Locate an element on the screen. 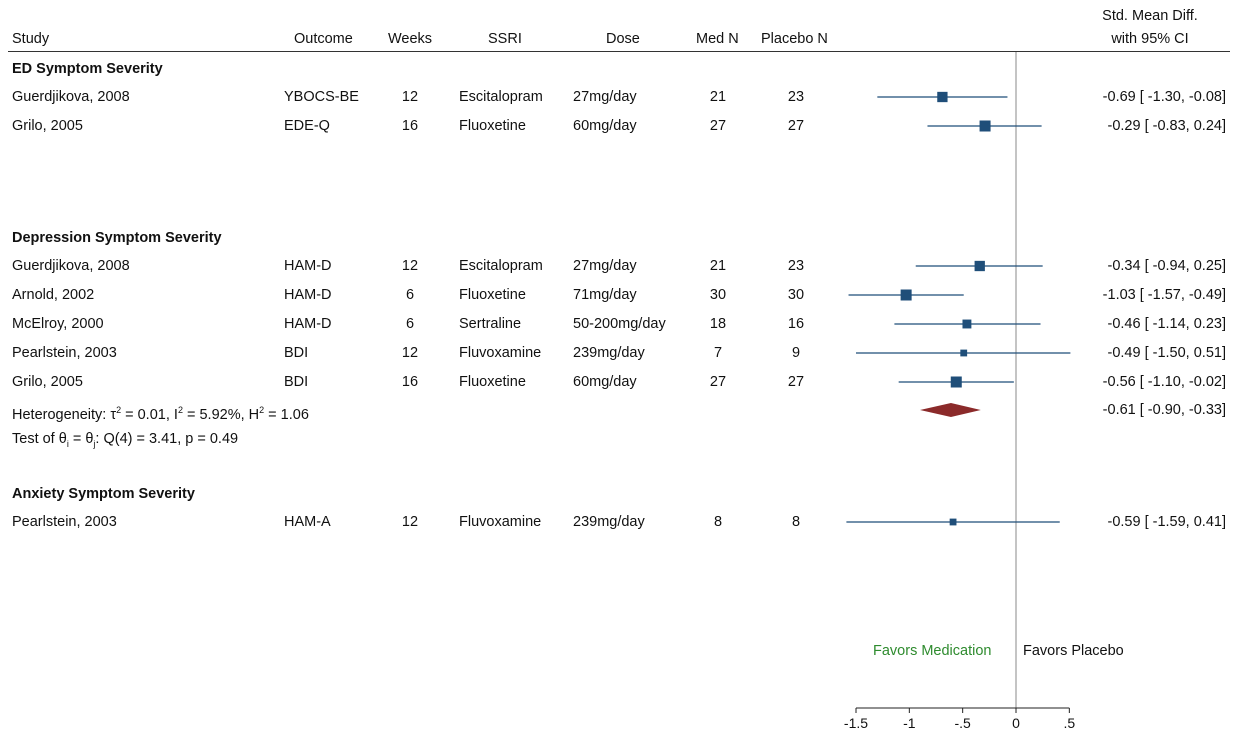 This screenshot has width=1236, height=737. pooled-ci-text: -0.61 [ -0.90, -0.33] is located at coordinates (1164, 410).